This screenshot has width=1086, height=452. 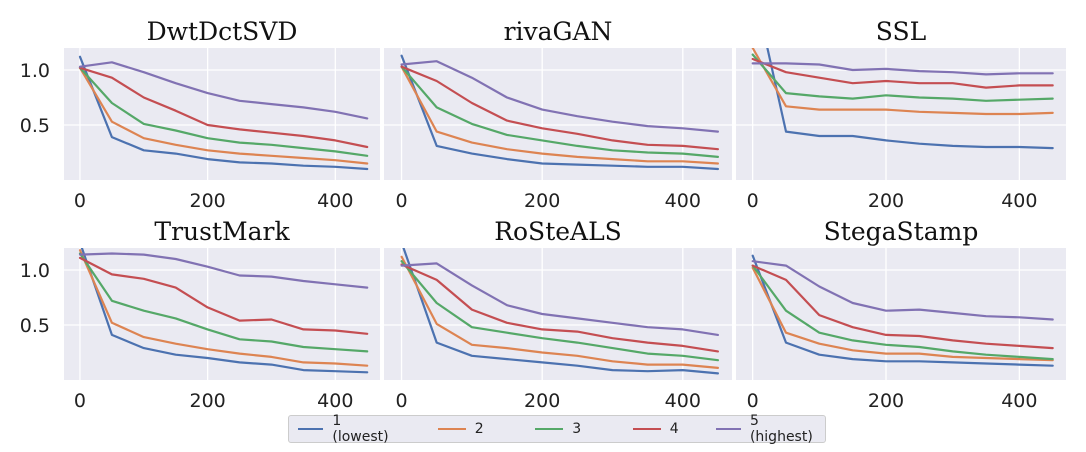 What do you see at coordinates (479, 429) in the screenshot?
I see `legend-label: 2` at bounding box center [479, 429].